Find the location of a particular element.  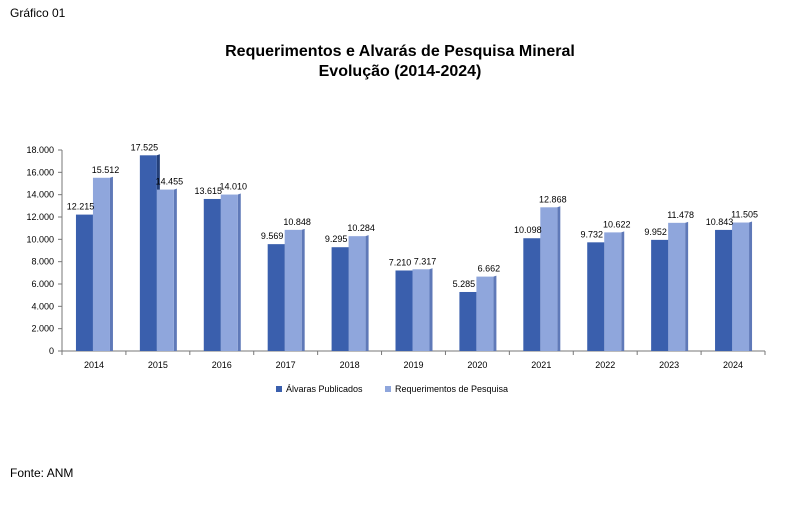

data-label: 13.615 is located at coordinates (209, 191).